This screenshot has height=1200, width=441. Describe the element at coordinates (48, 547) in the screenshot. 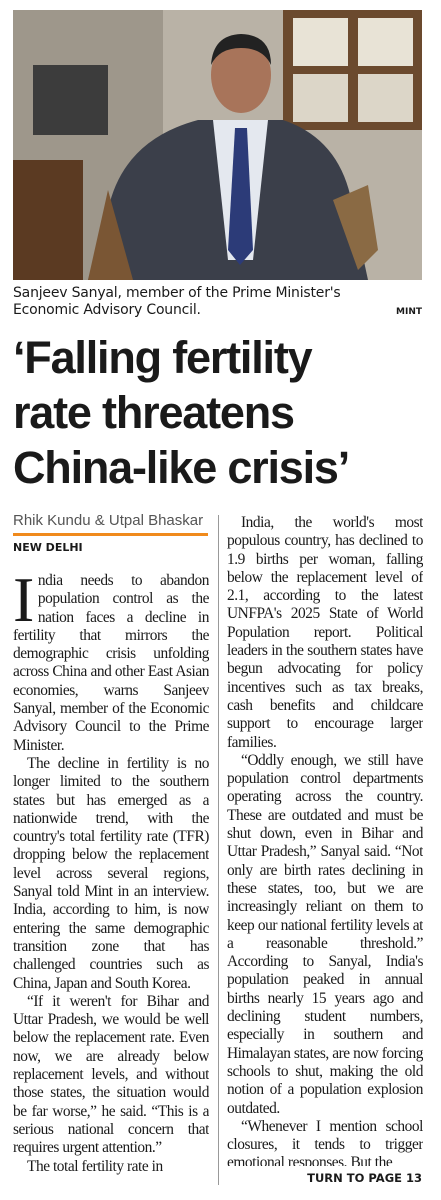

I see `dateline: NEW DELHI` at that location.